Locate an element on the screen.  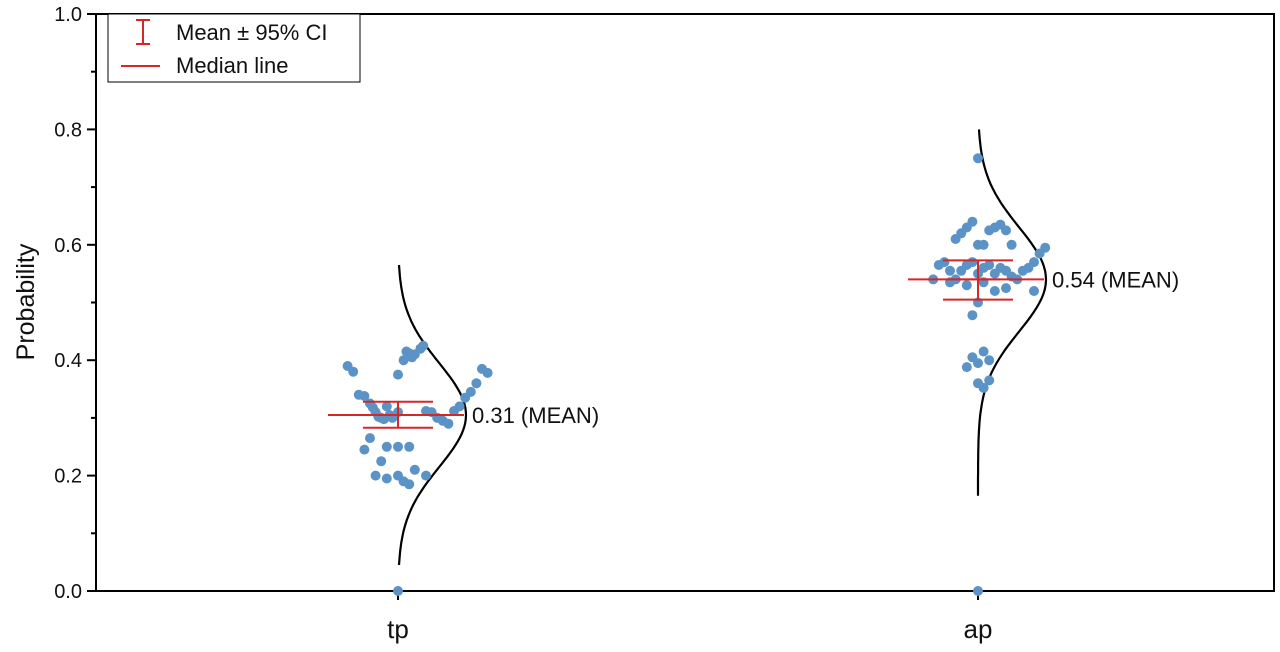
x-tick-label: tp is located at coordinates (398, 629).